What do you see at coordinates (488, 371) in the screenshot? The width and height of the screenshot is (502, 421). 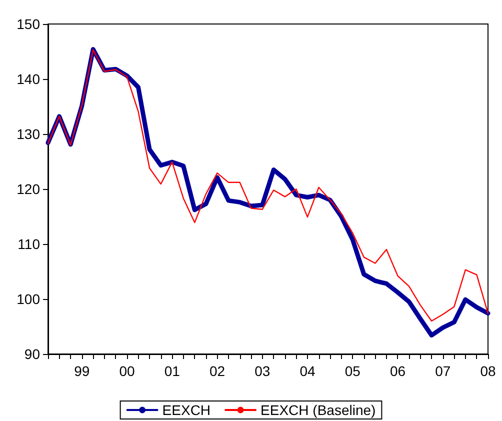 I see `x-tick-label: 08` at bounding box center [488, 371].